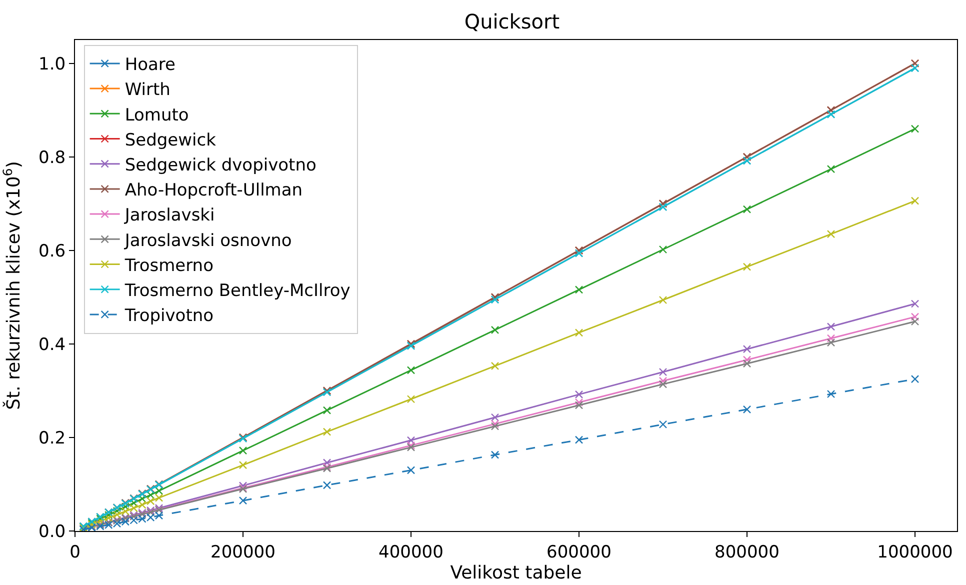 This screenshot has width=966, height=585. Describe the element at coordinates (411, 552) in the screenshot. I see `x-tick-label: 400000` at that location.